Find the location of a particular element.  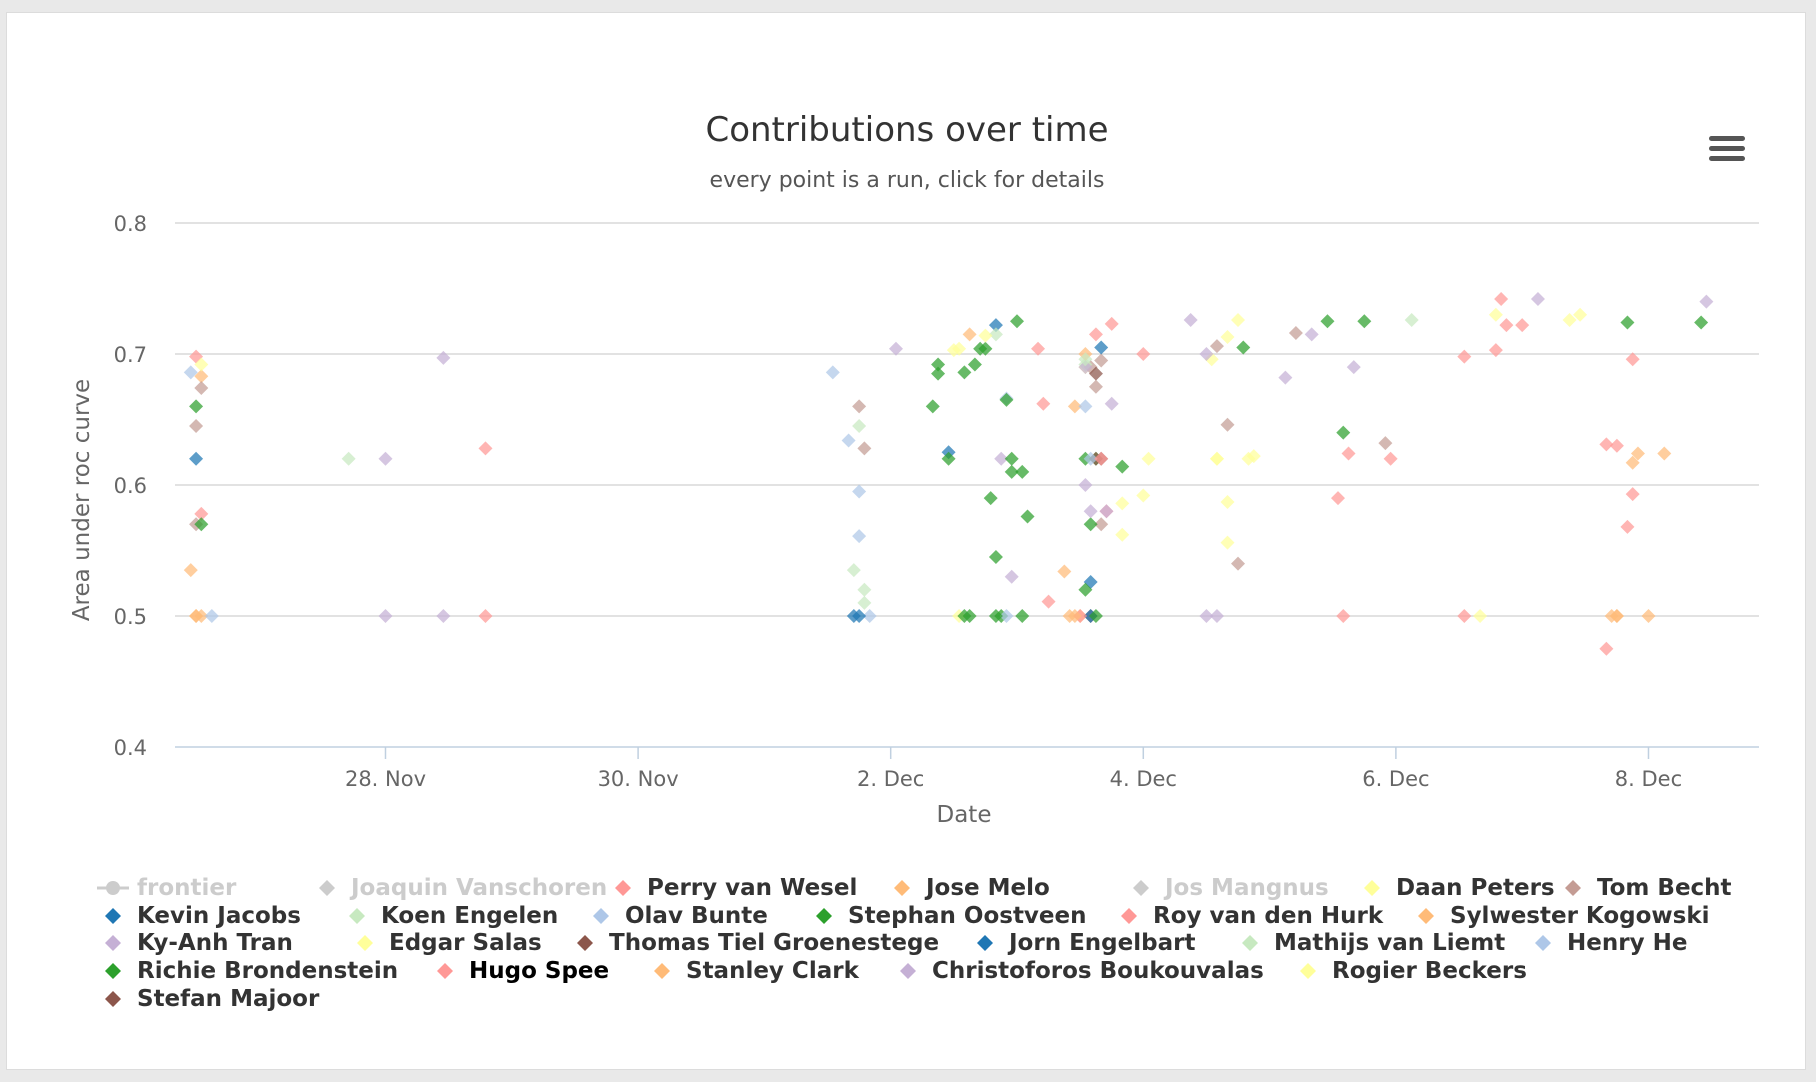

legend-item: frontier is located at coordinates (165, 888).